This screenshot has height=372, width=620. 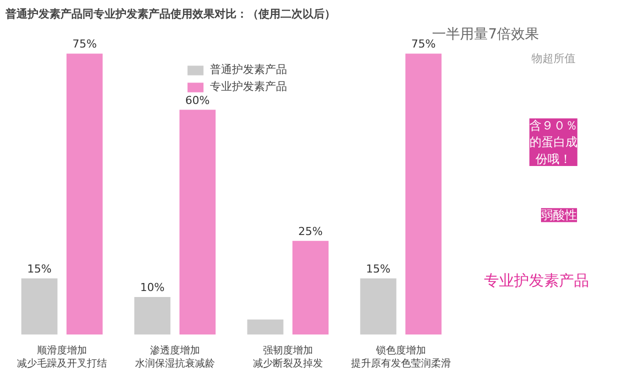 I want to click on text: 专业护发素产品, so click(x=536, y=281).